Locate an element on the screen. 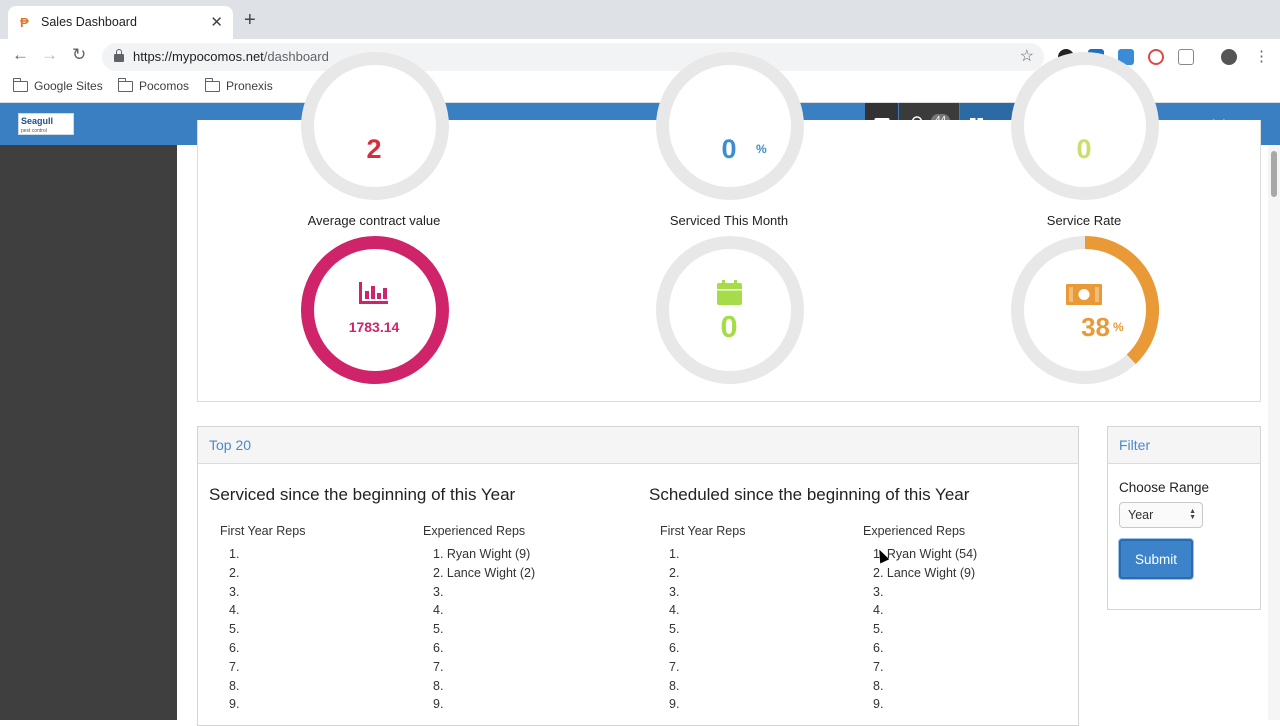 The width and height of the screenshot is (1280, 726). scheduled-experienced-header: Experienced Reps is located at coordinates (914, 531).